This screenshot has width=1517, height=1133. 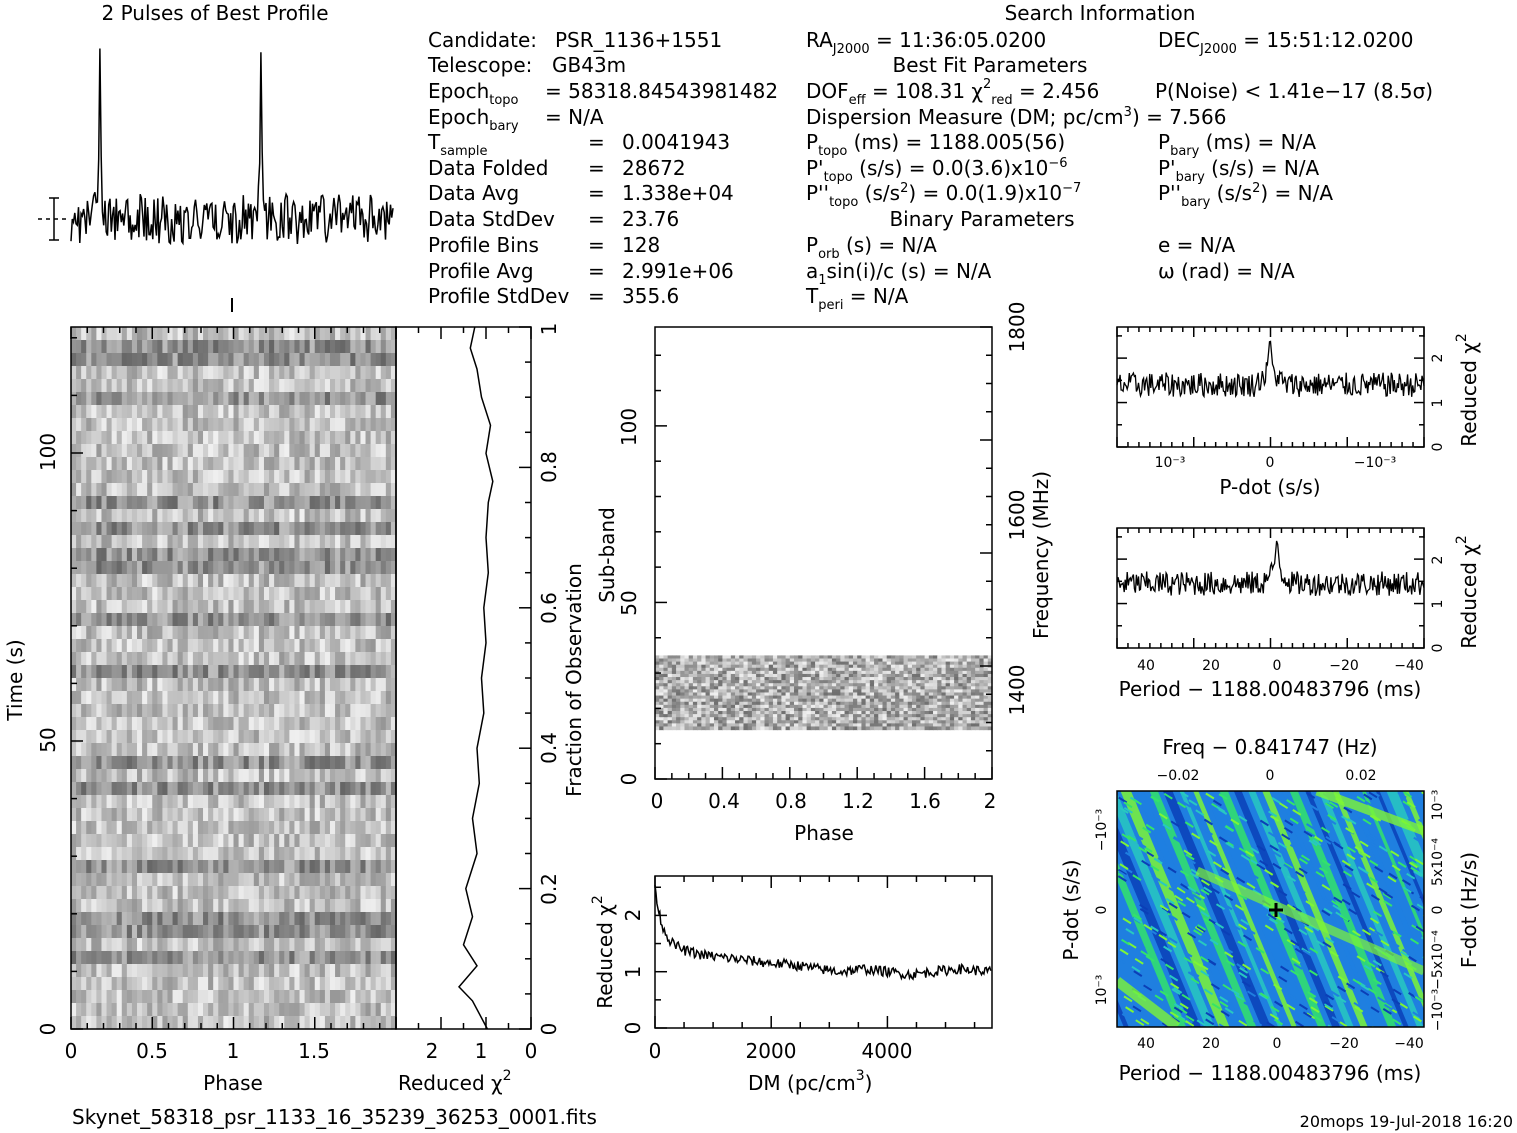 What do you see at coordinates (596, 296) in the screenshot?
I see `info-left-equals: =` at bounding box center [596, 296].